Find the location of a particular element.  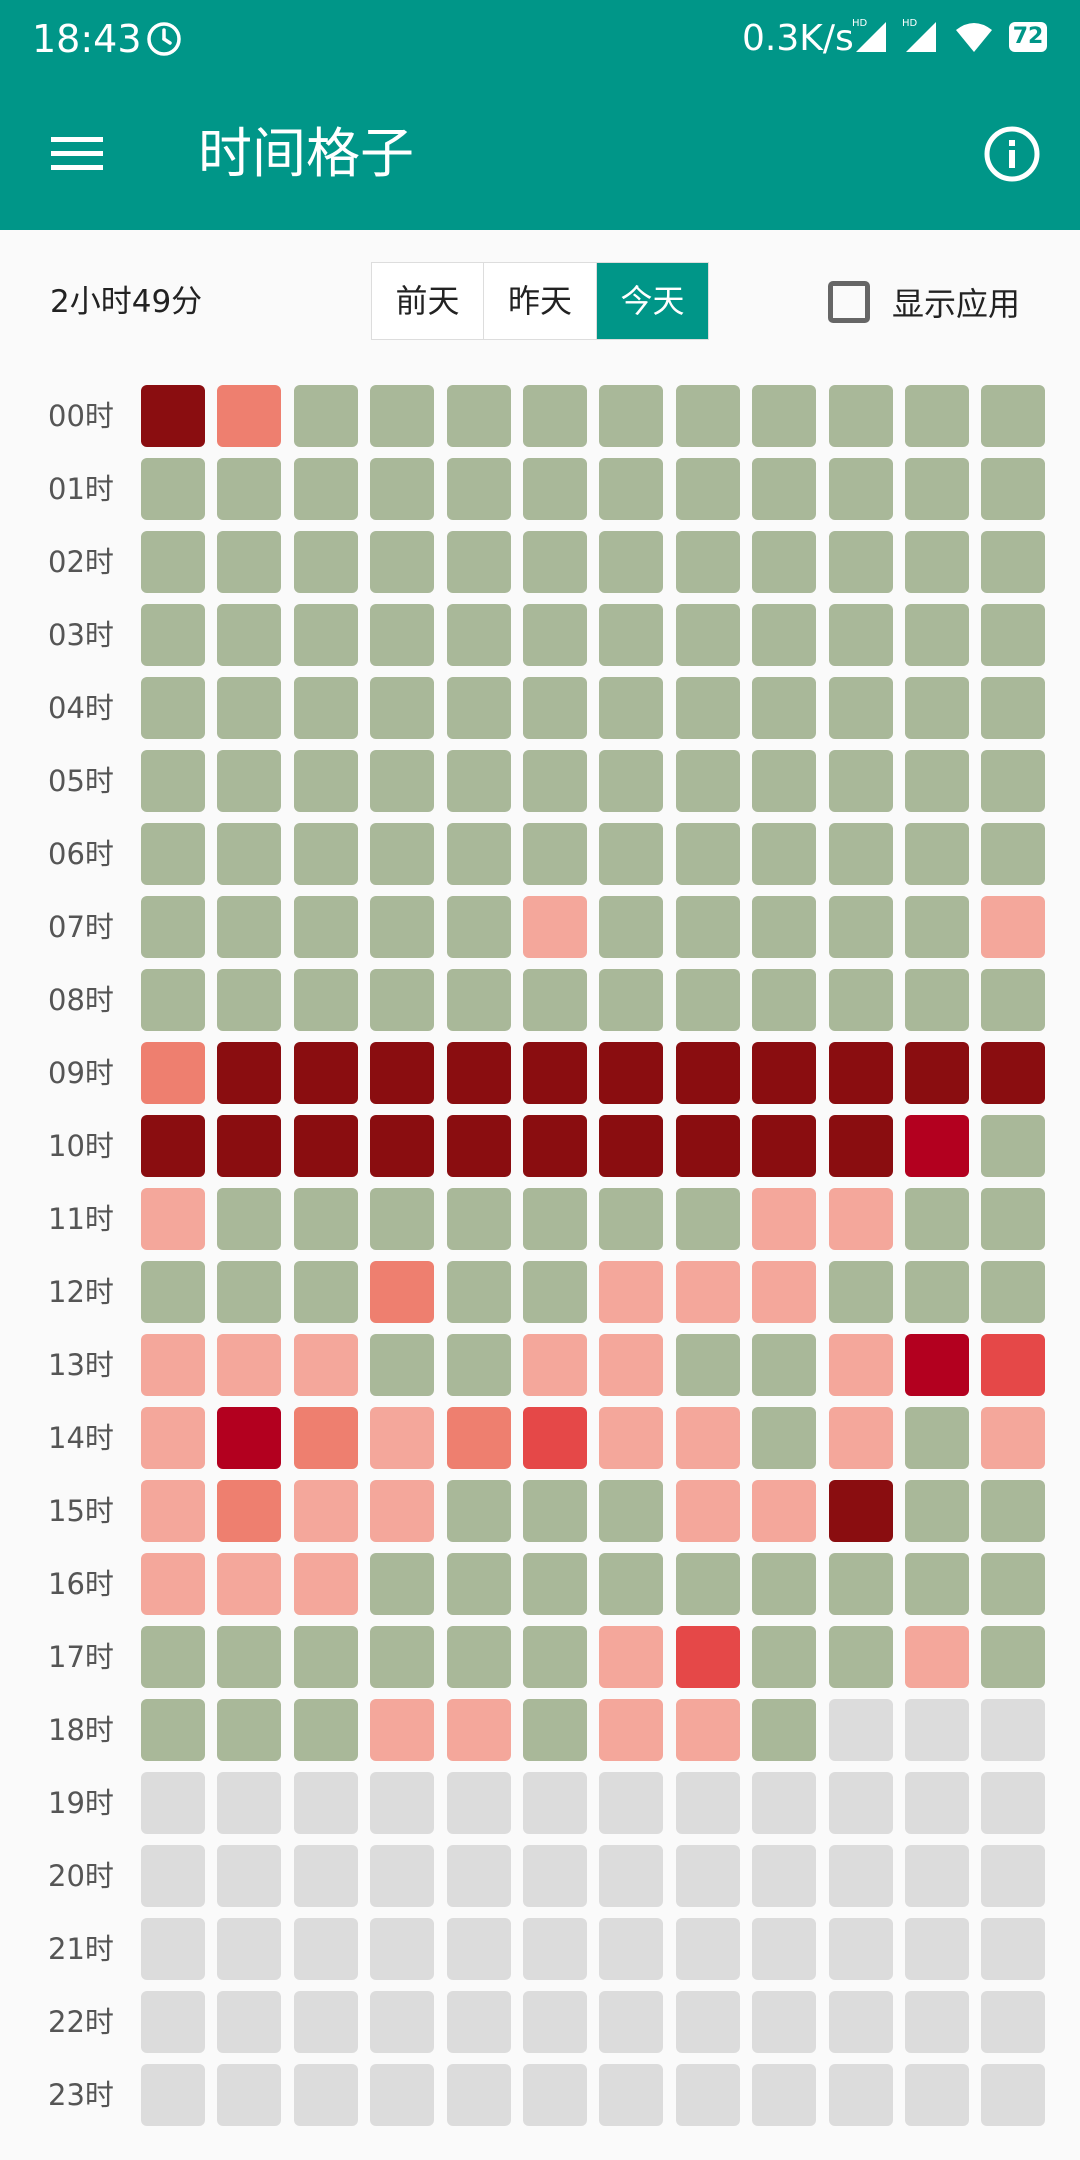

info-icon is located at coordinates (1012, 154).